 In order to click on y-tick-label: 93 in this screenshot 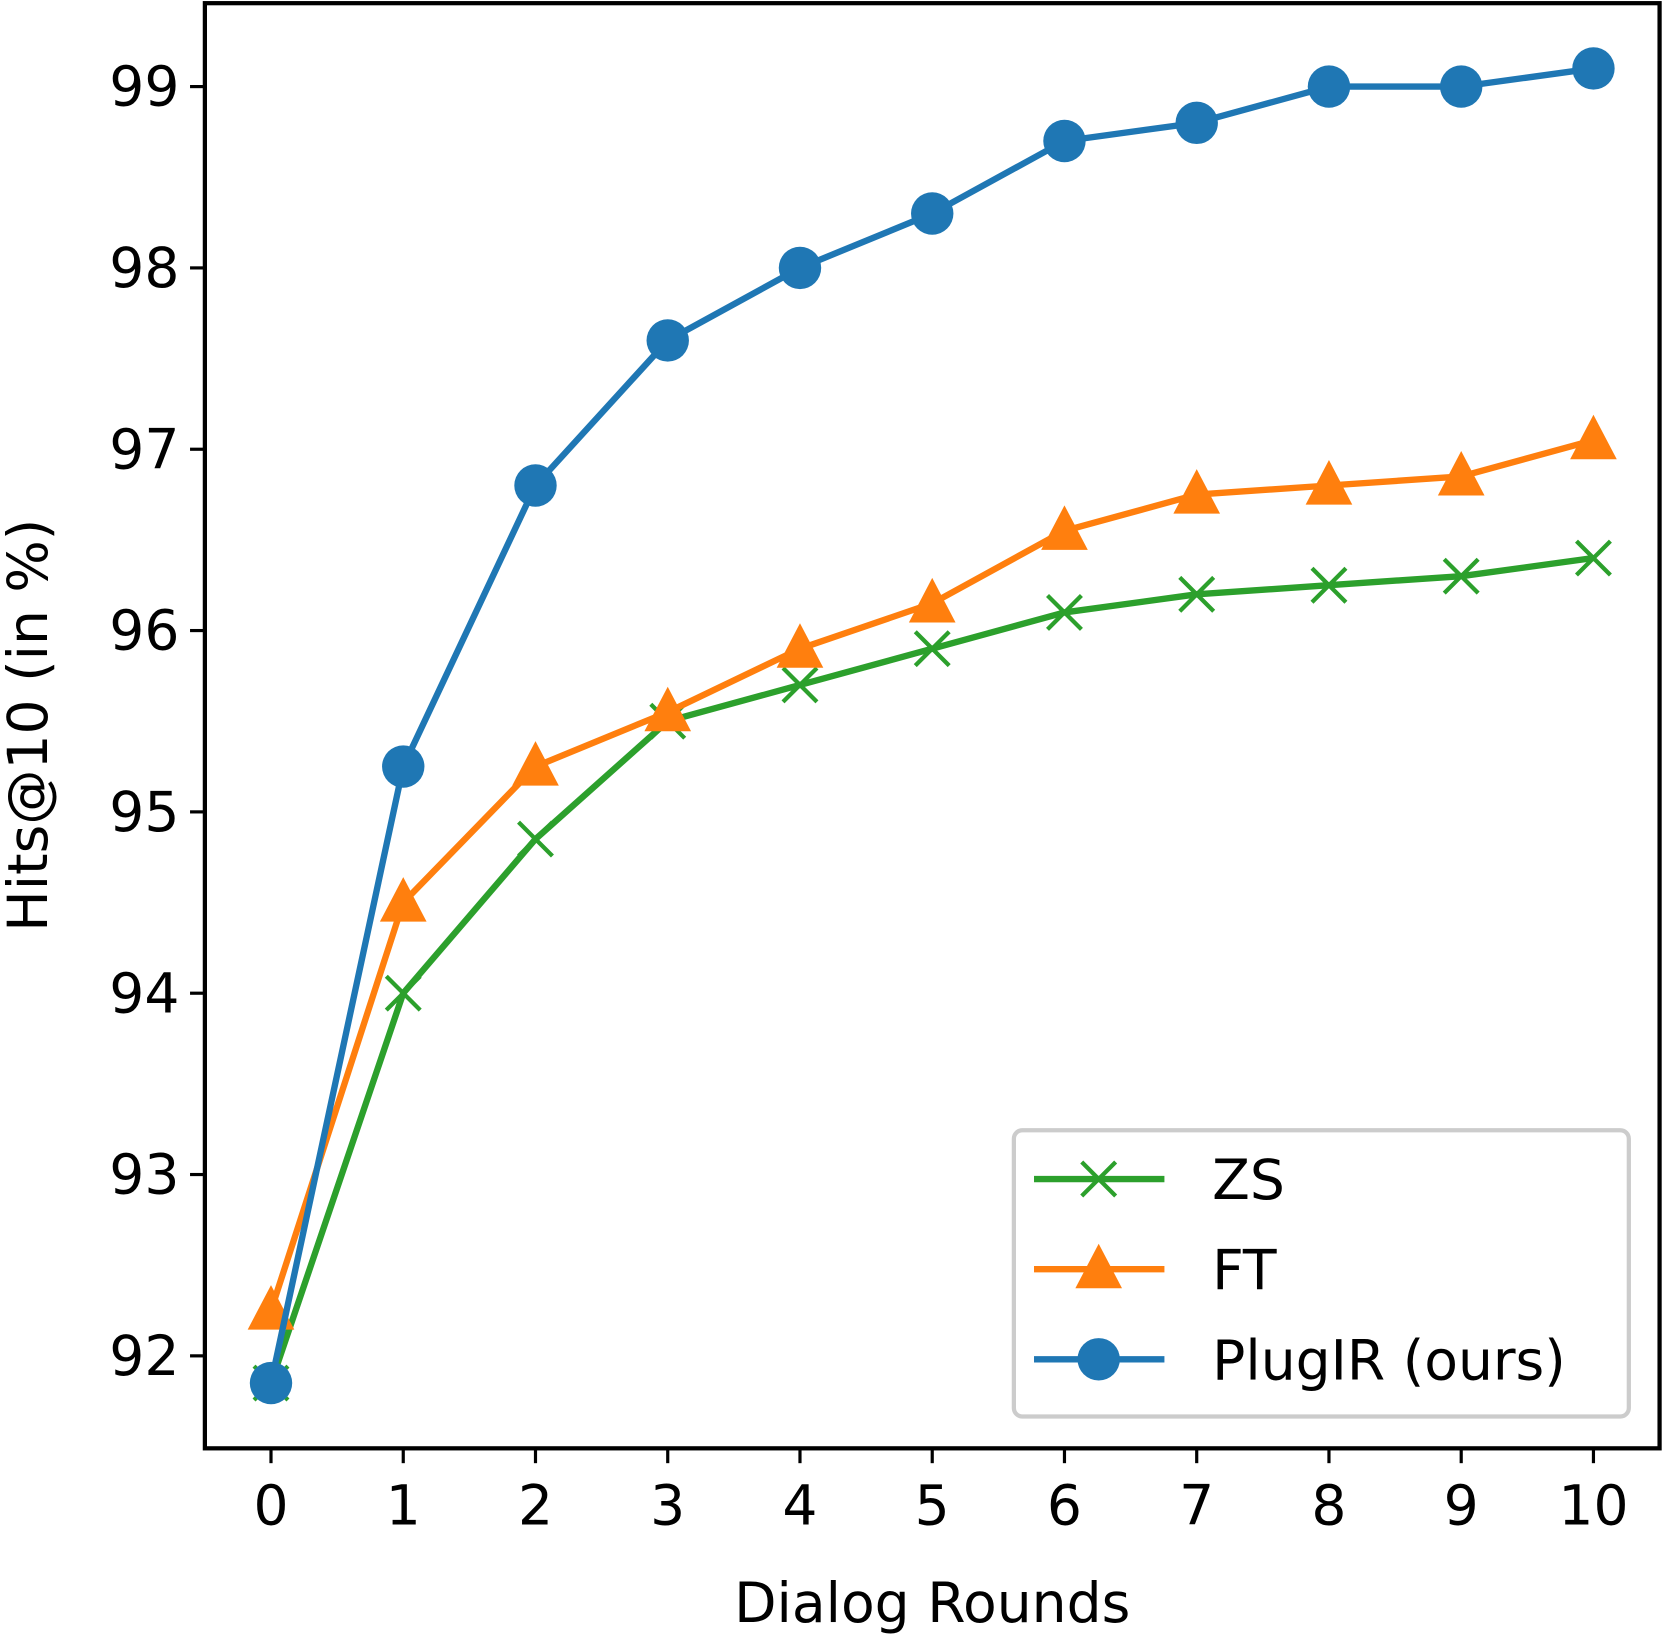, I will do `click(144, 1176)`.